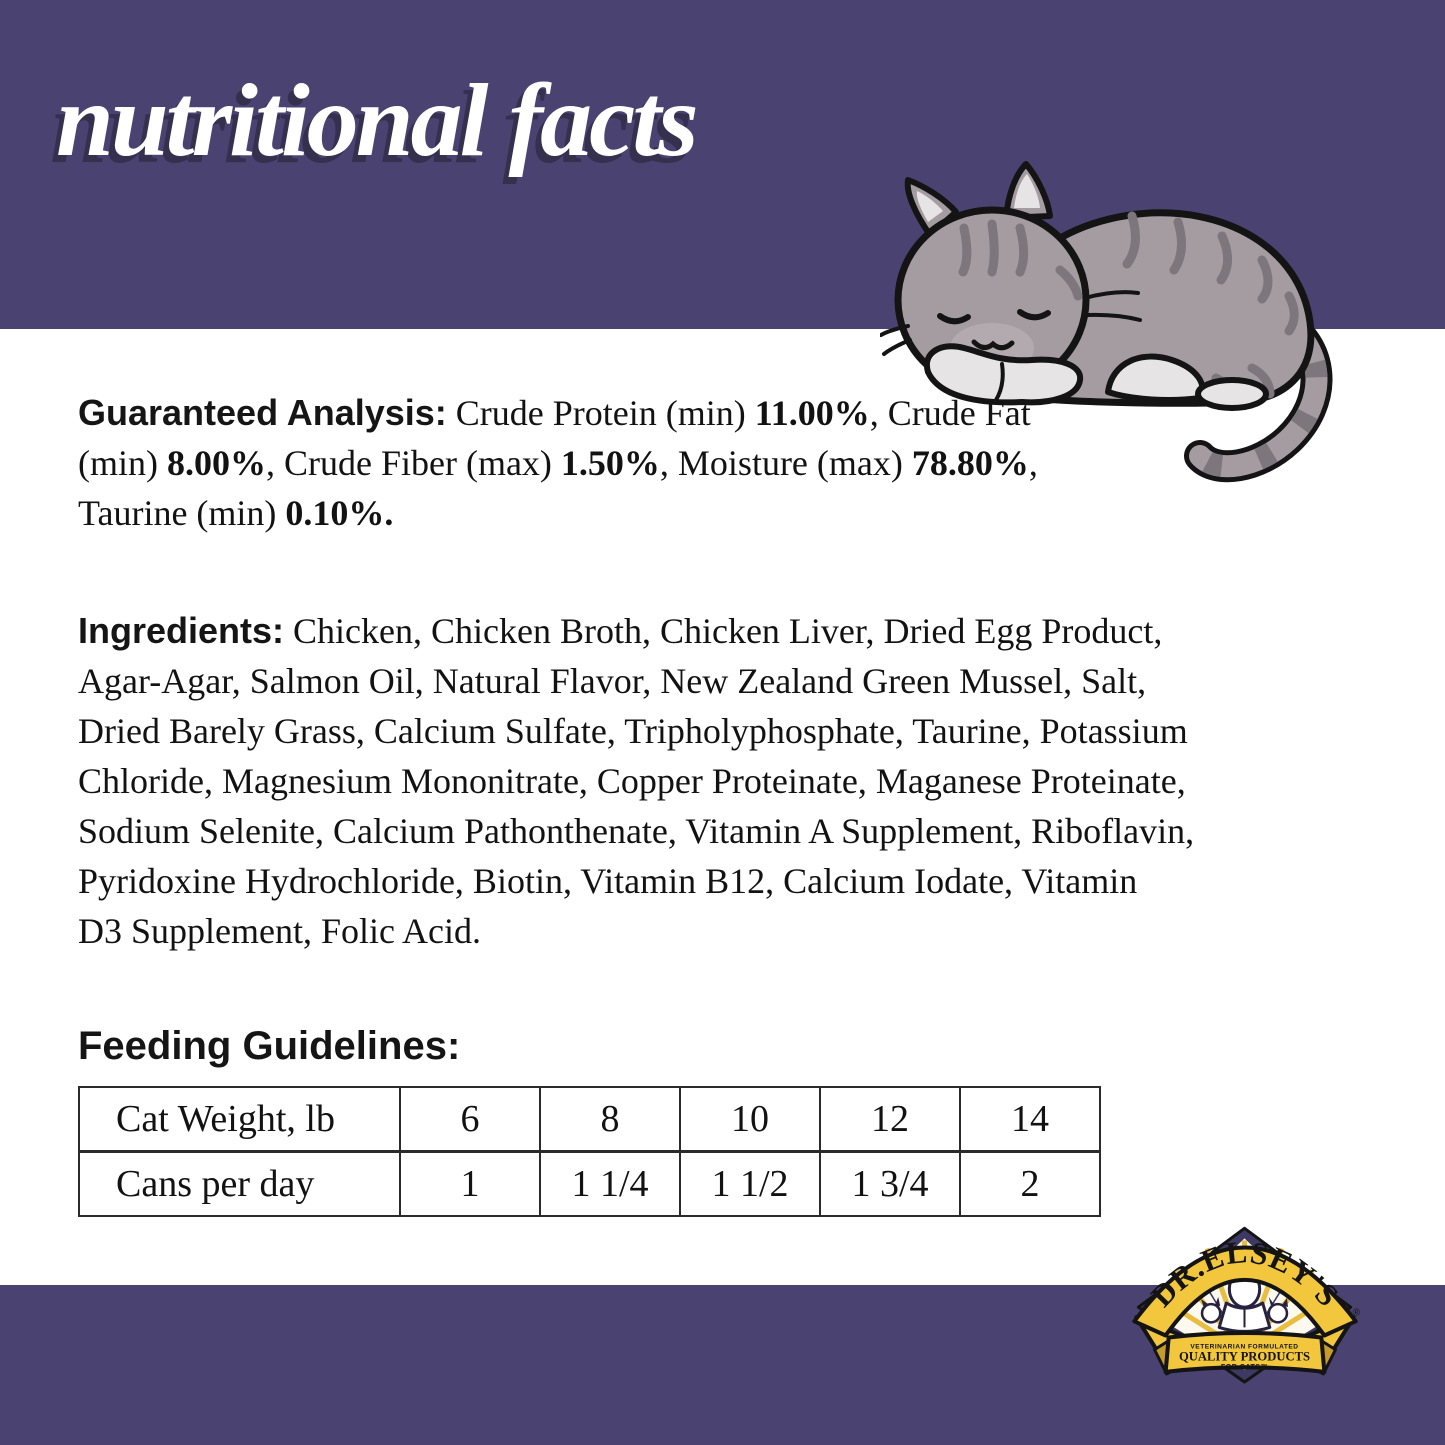 The width and height of the screenshot is (1445, 1445). I want to click on table-row-cans-per-day: Cans per day 1 1 1/4 1 1/2 1 3/4 2, so click(589, 1183).